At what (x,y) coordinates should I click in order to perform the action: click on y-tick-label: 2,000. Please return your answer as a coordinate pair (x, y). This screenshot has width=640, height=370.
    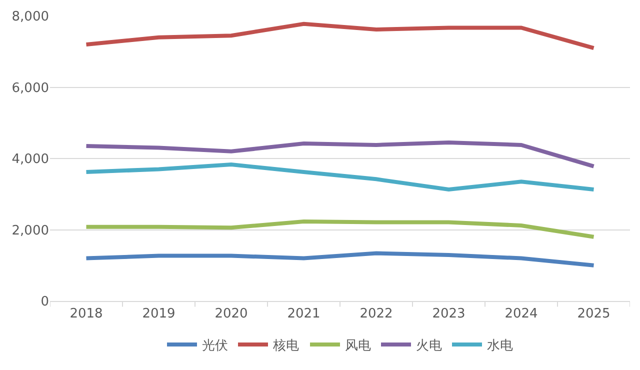
    Looking at the image, I should click on (30, 230).